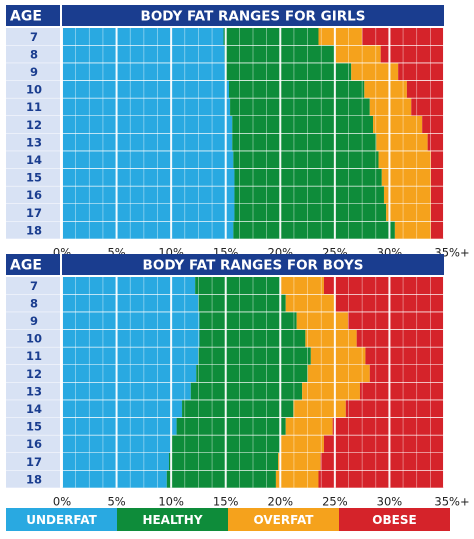 This screenshot has height=539, width=474. What do you see at coordinates (171, 502) in the screenshot?
I see `x-tick-label: 10%` at bounding box center [171, 502].